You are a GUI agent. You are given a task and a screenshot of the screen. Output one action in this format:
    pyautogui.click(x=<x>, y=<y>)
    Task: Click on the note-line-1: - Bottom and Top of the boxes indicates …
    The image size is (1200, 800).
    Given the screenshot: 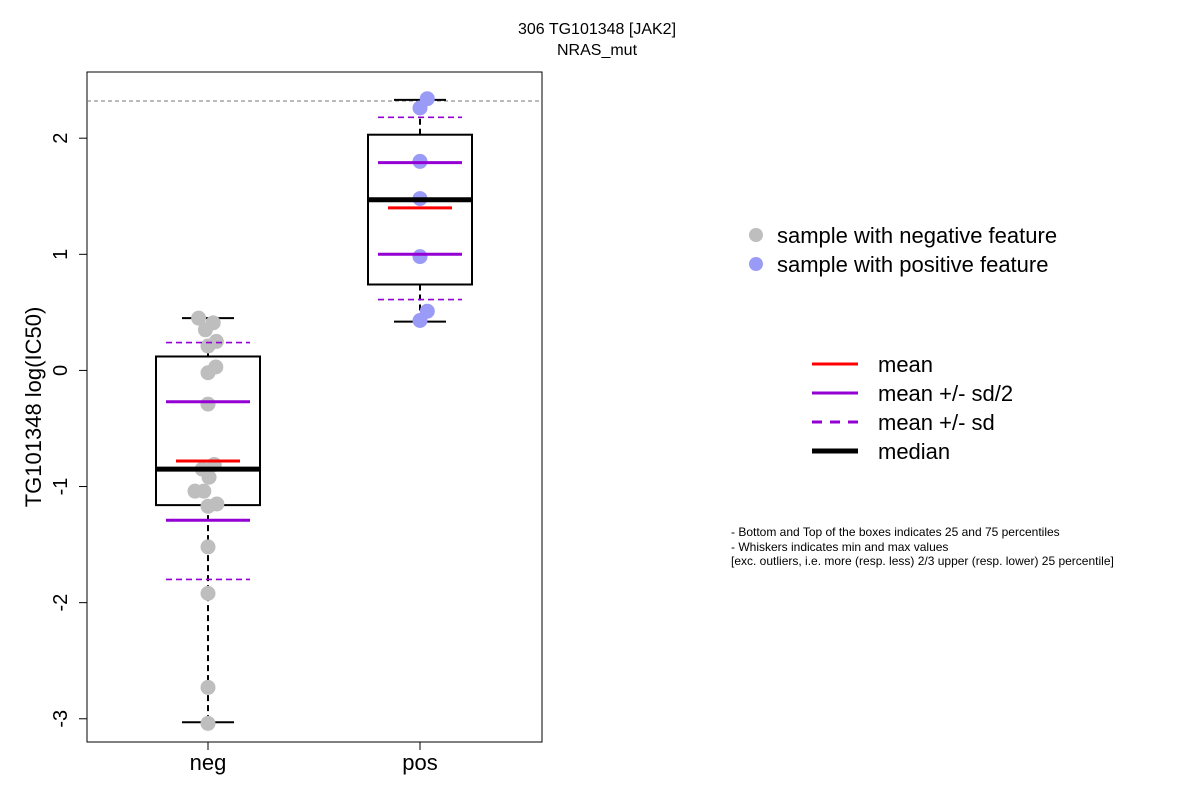 What is the action you would take?
    pyautogui.click(x=895, y=532)
    